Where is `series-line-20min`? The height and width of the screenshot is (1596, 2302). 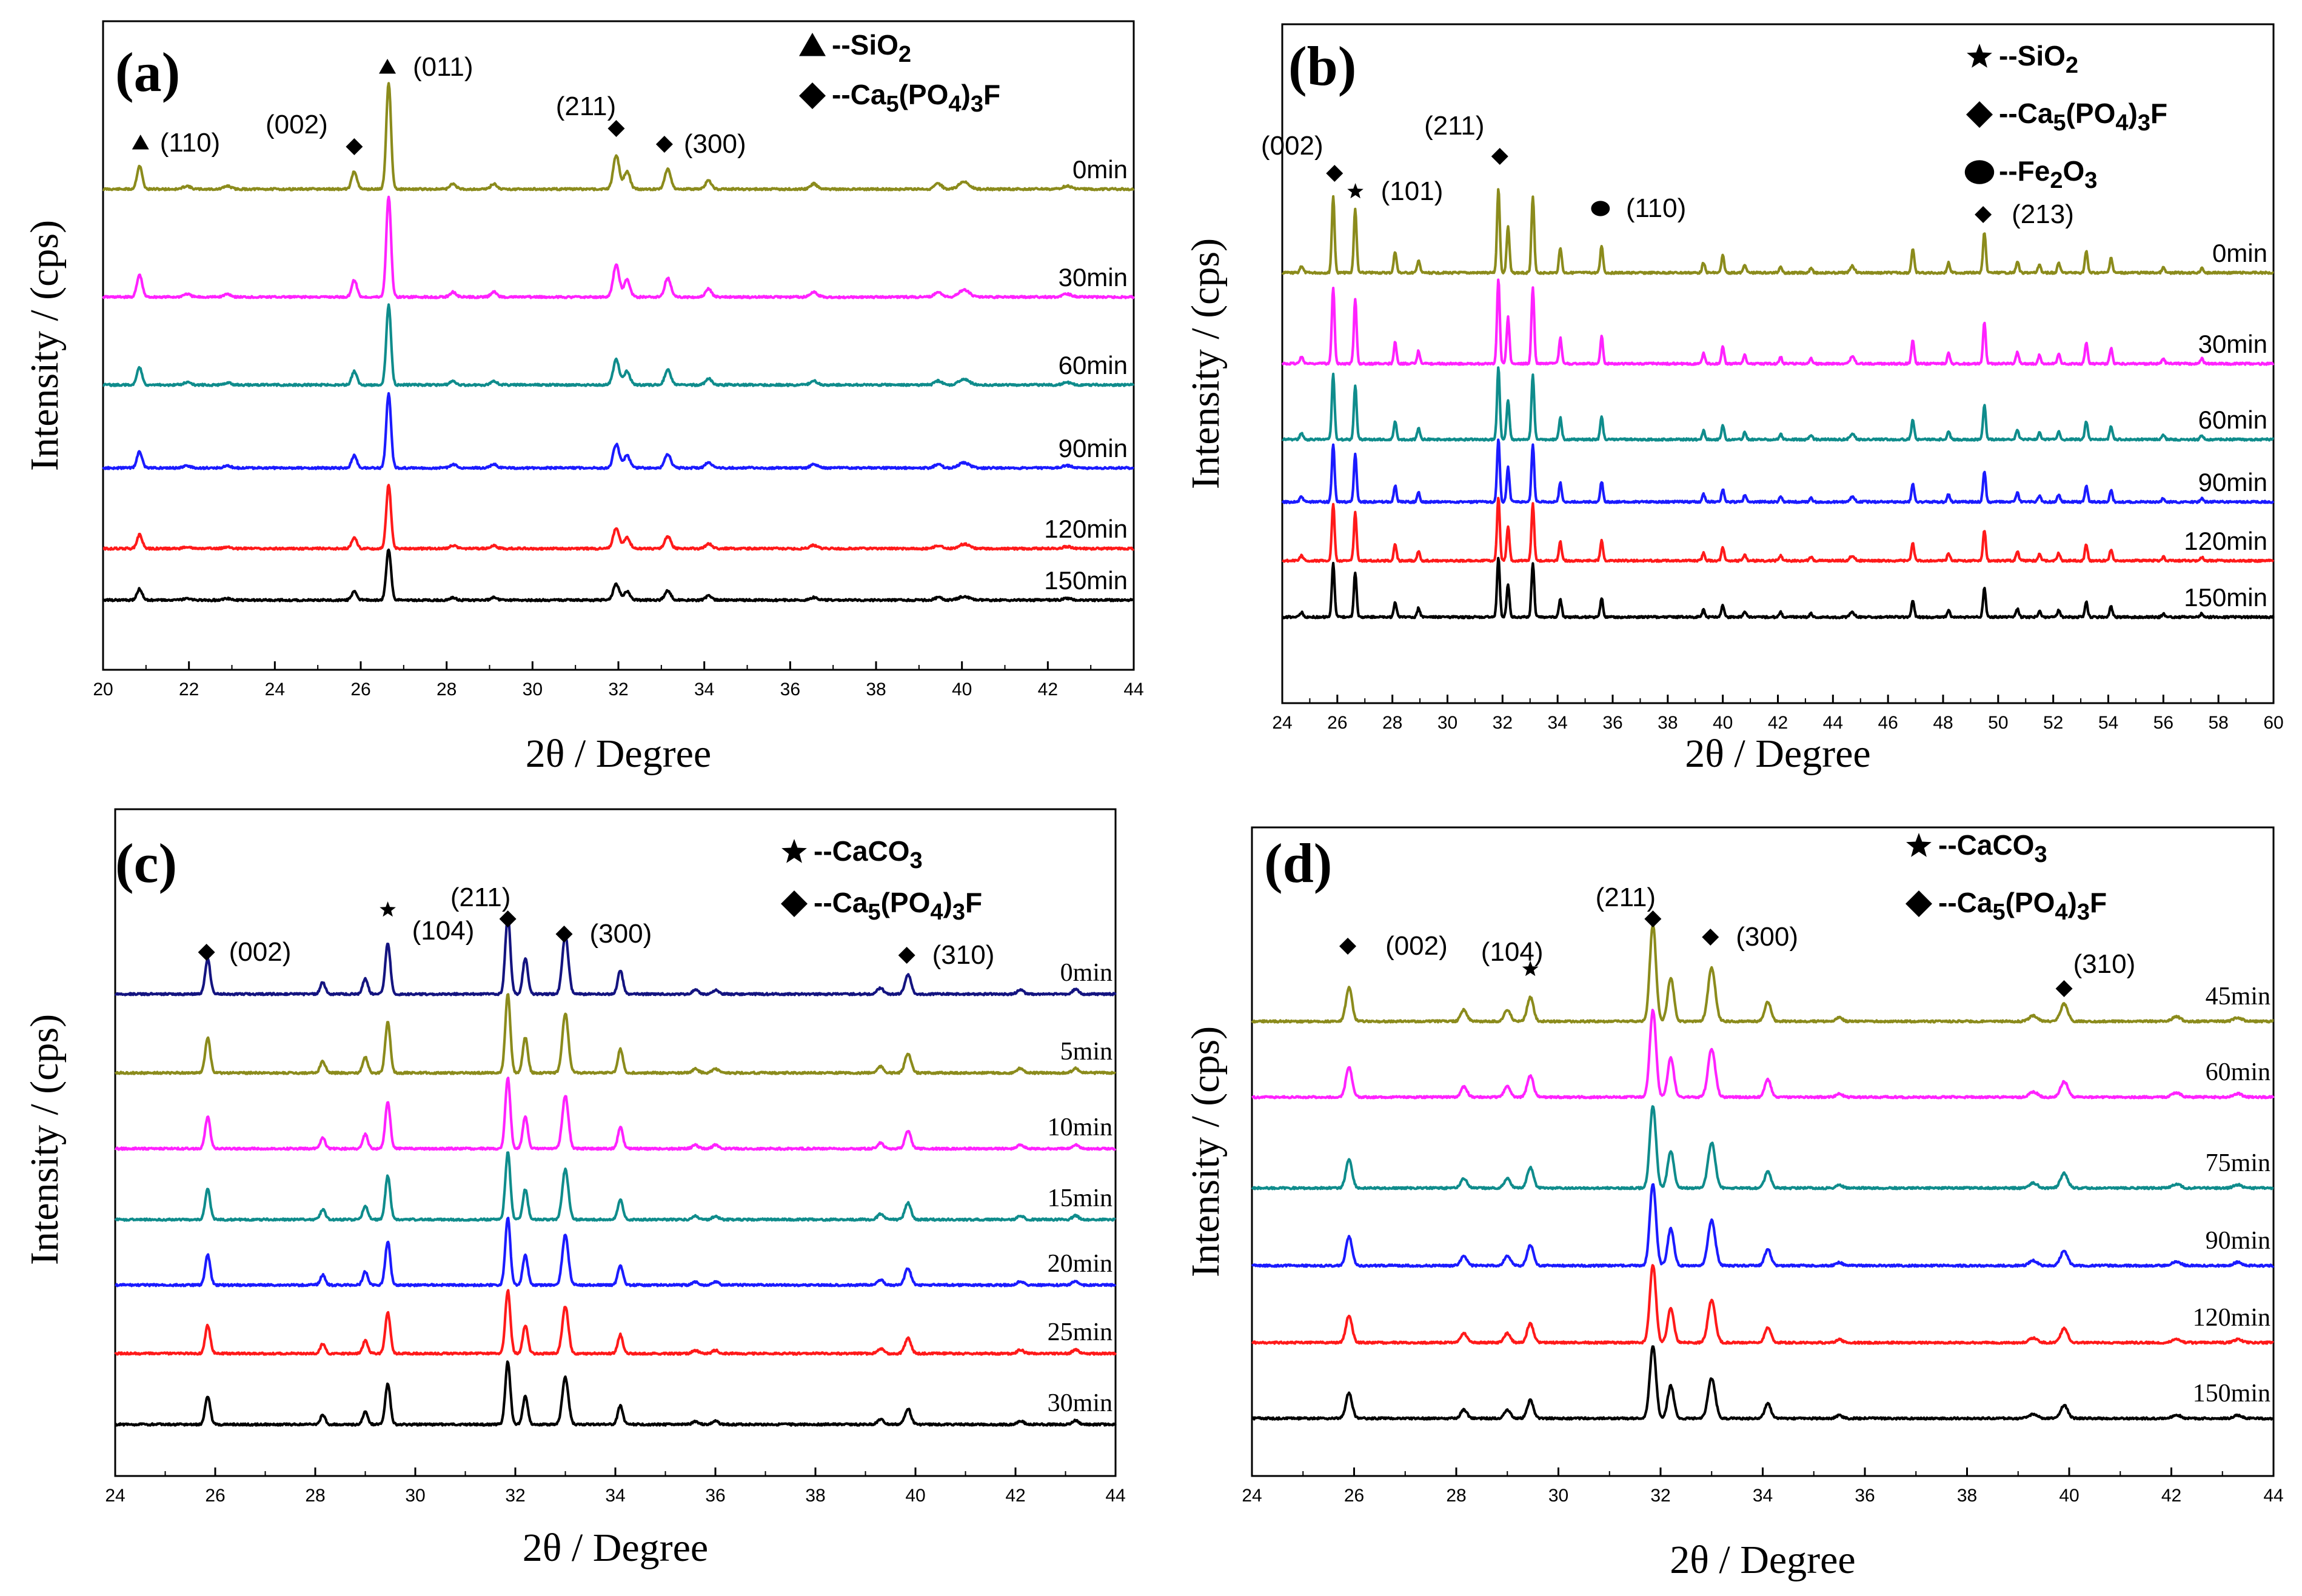 series-line-20min is located at coordinates (616, 1252).